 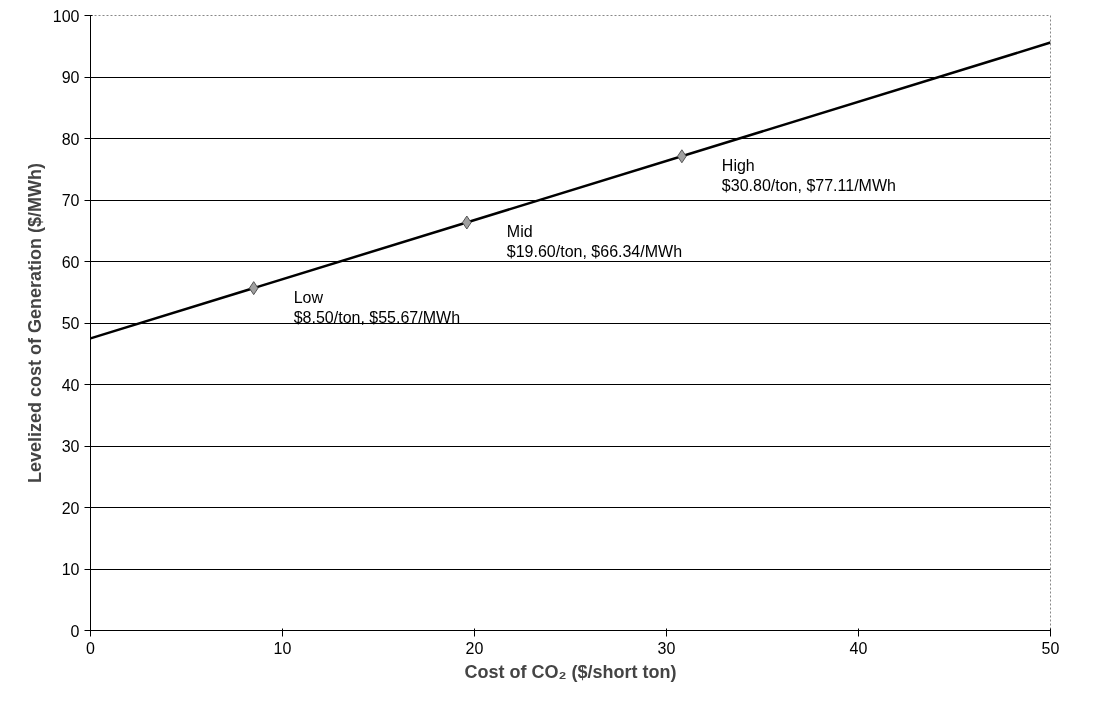 I want to click on annotation: Mid $19.60/ton, $66.34/MWh, so click(x=594, y=242).